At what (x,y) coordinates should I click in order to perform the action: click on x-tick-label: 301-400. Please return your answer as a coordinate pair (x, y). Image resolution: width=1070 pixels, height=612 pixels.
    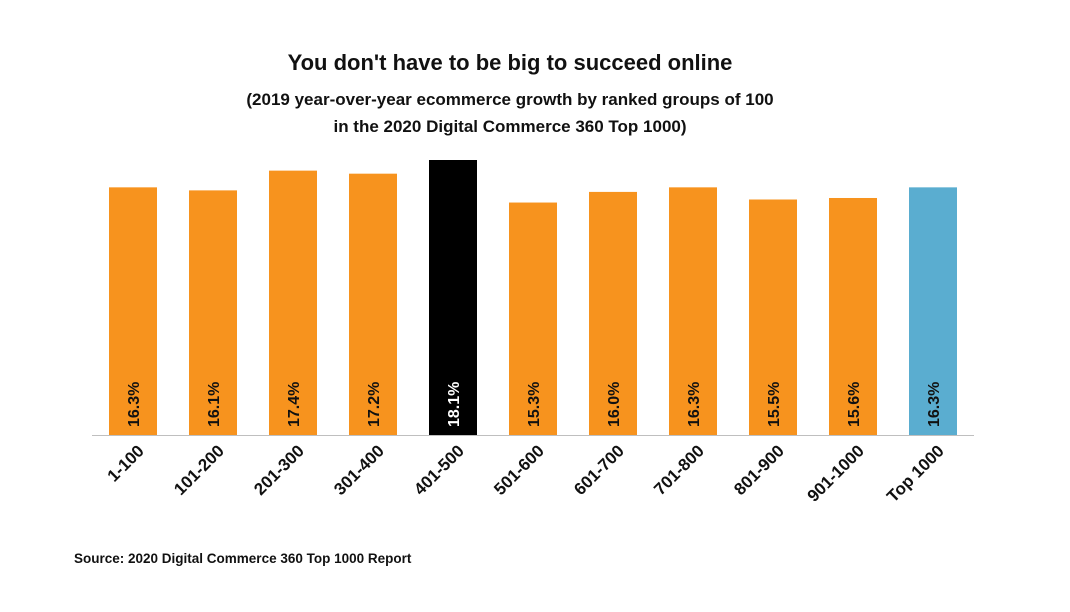
    Looking at the image, I should click on (359, 470).